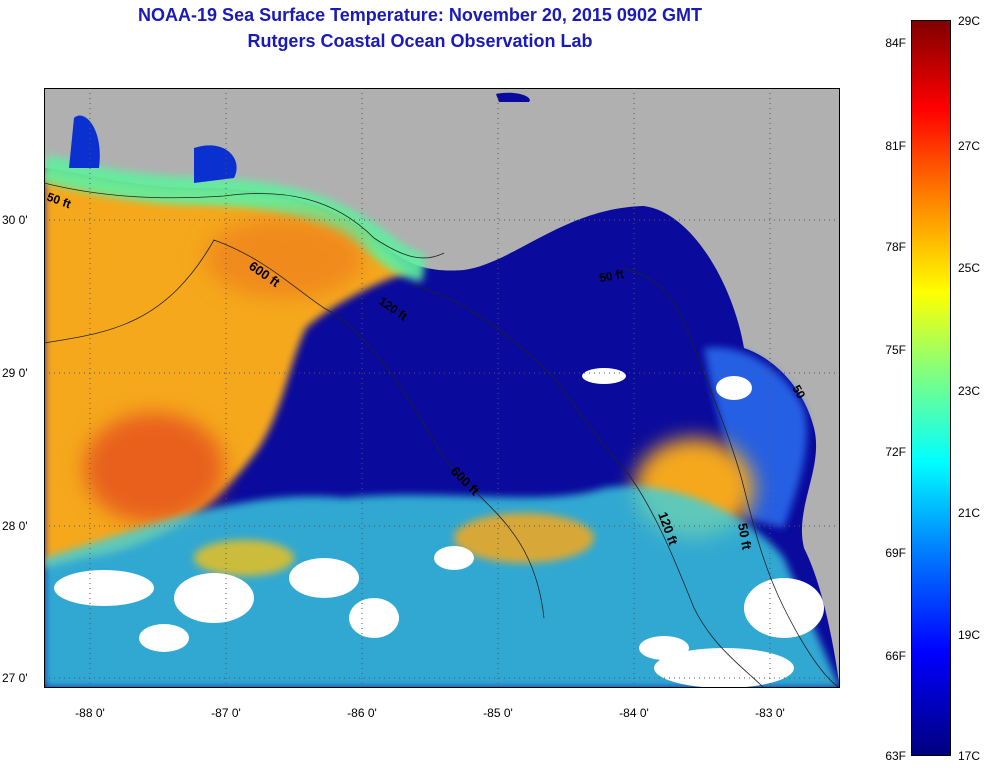  I want to click on lat-label-29: 29 0', so click(15, 373).